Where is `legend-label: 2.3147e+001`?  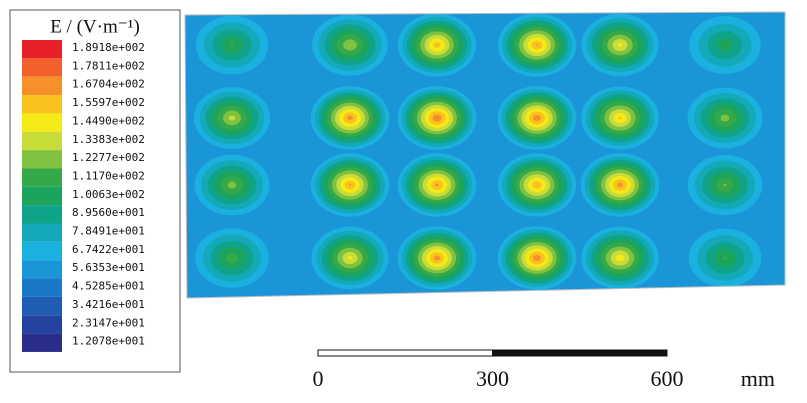 legend-label: 2.3147e+001 is located at coordinates (108, 322).